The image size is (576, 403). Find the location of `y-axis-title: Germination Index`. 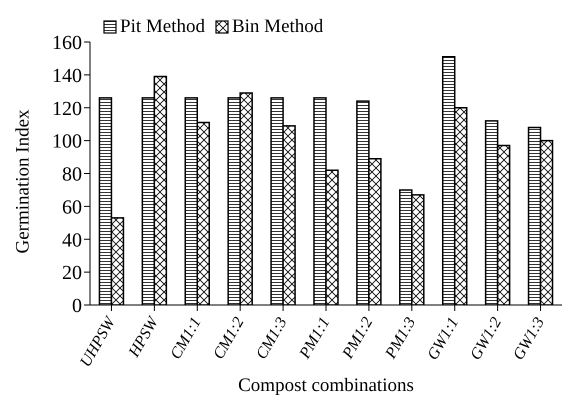

y-axis-title: Germination Index is located at coordinates (23, 181).